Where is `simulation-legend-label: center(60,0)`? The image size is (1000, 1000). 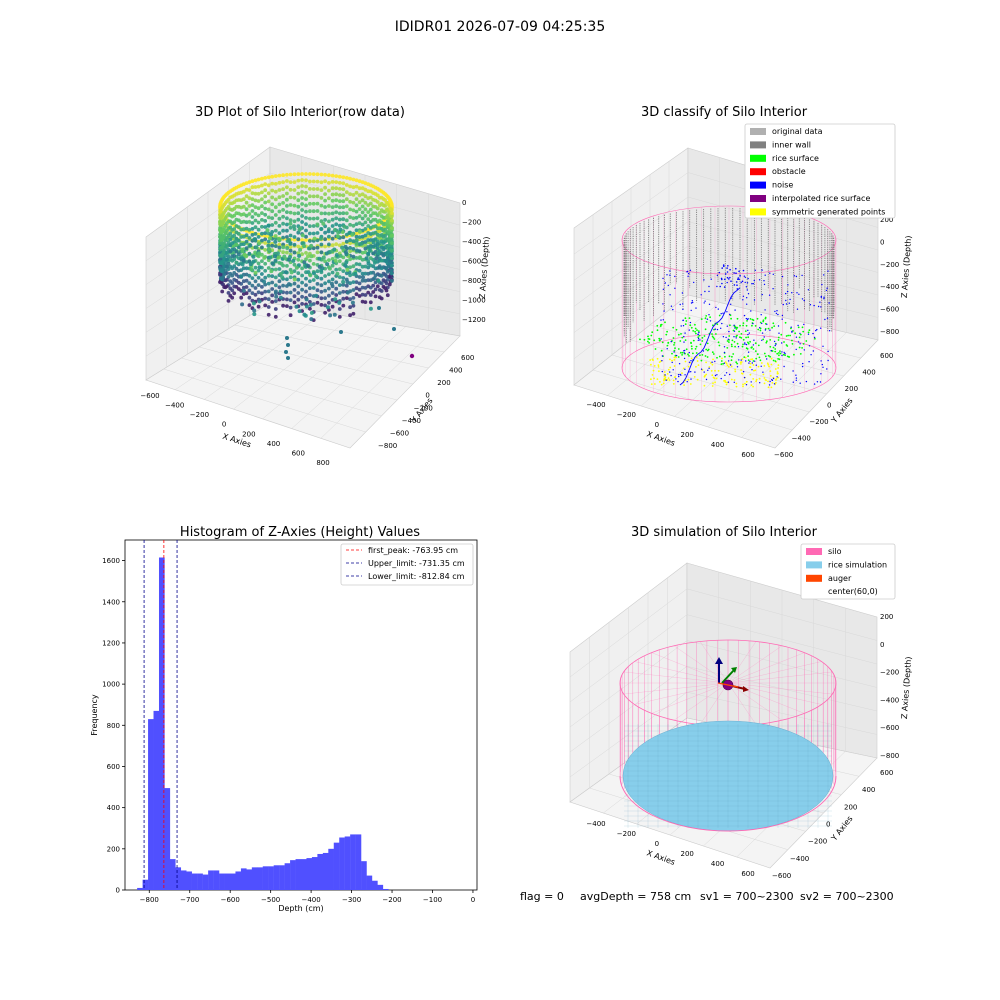 simulation-legend-label: center(60,0) is located at coordinates (853, 591).